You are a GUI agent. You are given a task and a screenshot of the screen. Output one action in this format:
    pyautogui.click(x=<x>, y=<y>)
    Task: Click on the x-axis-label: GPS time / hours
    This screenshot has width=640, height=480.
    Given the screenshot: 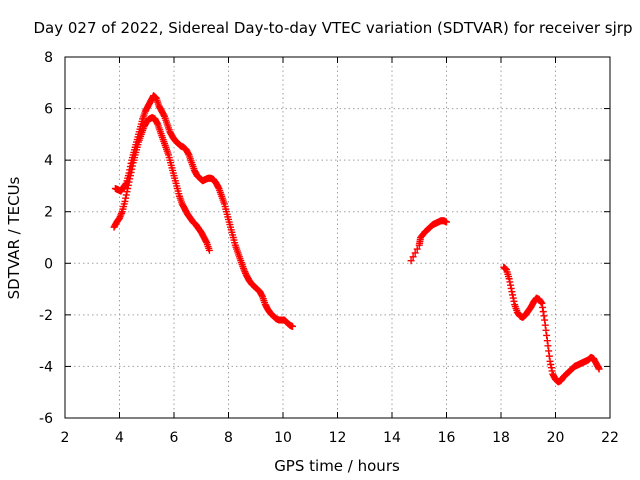 What is the action you would take?
    pyautogui.click(x=337, y=466)
    